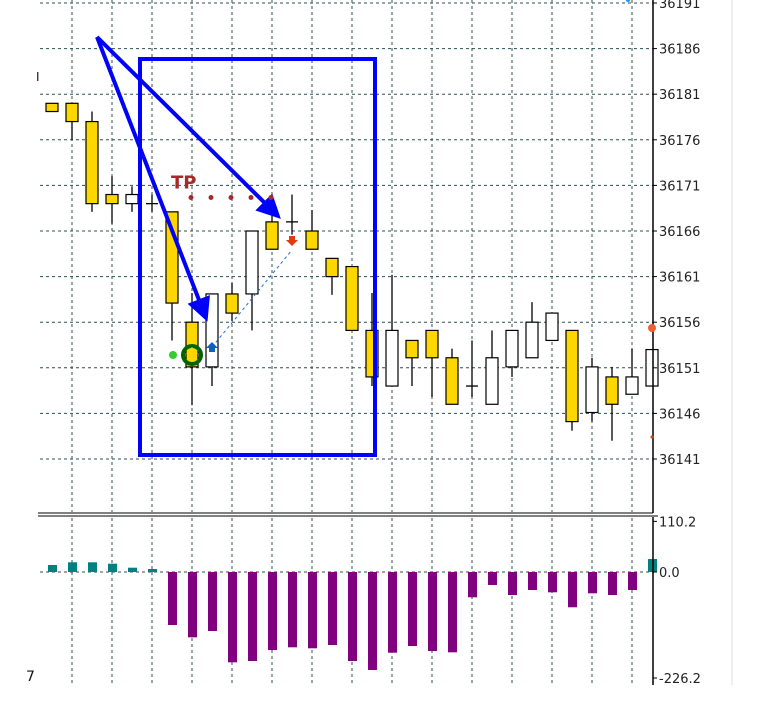 The width and height of the screenshot is (777, 728). I want to click on sell-arrow-icon, so click(292, 241).